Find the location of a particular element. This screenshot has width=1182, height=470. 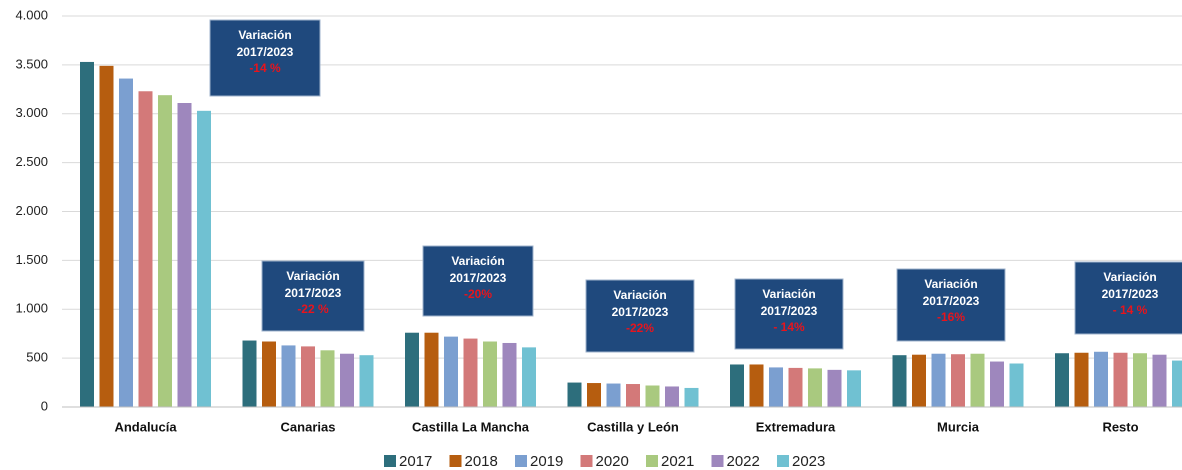

annotation-change: -14 % is located at coordinates (265, 68).